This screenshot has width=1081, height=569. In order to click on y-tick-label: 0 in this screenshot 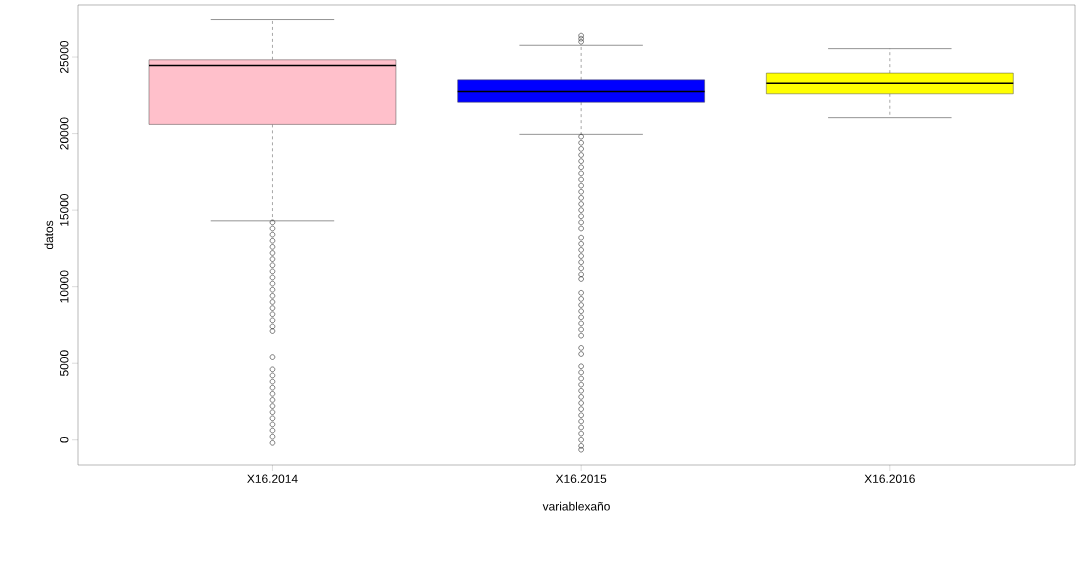, I will do `click(64, 439)`.